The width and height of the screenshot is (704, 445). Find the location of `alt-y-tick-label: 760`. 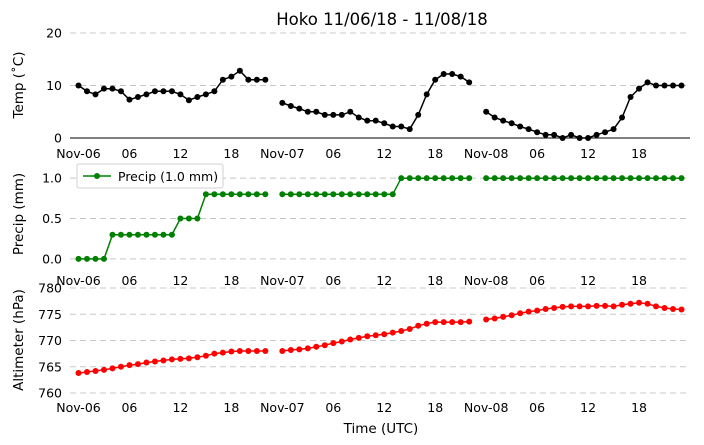

alt-y-tick-label: 760 is located at coordinates (50, 393).